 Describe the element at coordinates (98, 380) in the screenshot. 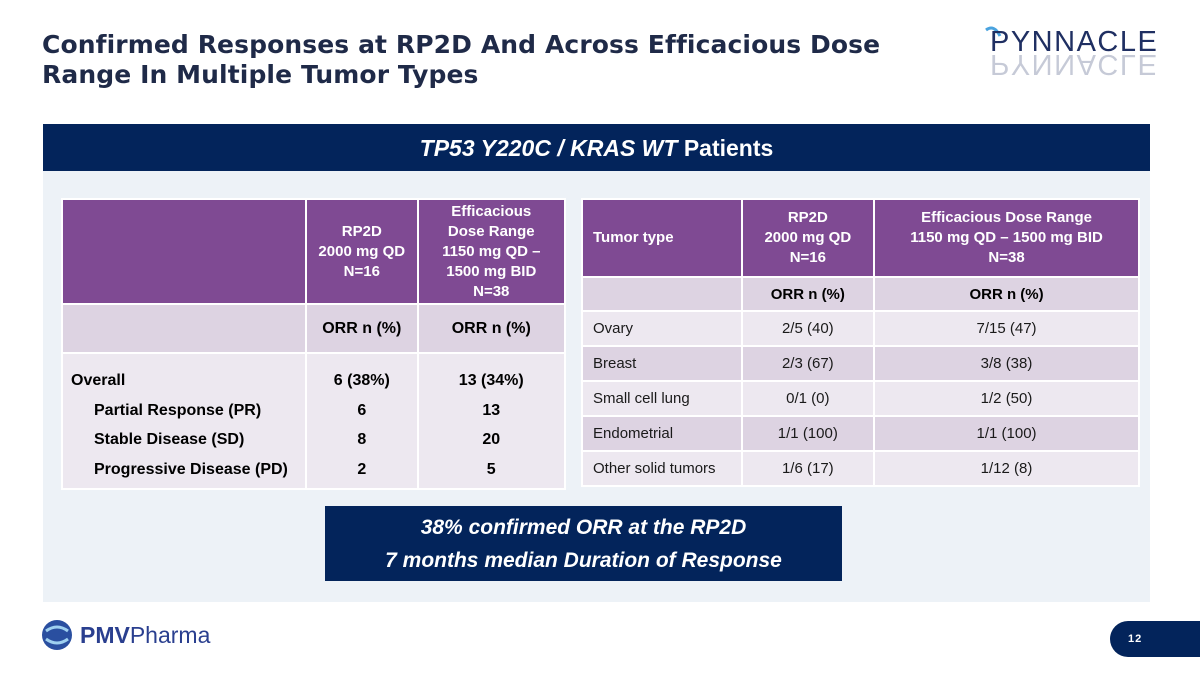

I see `row-label-overall: Overall` at that location.